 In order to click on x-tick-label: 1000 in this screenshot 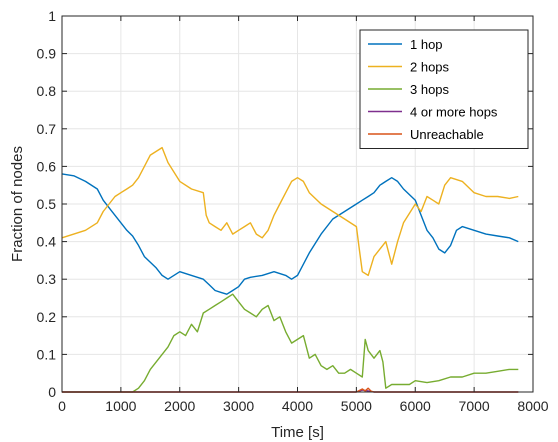, I will do `click(120, 406)`.